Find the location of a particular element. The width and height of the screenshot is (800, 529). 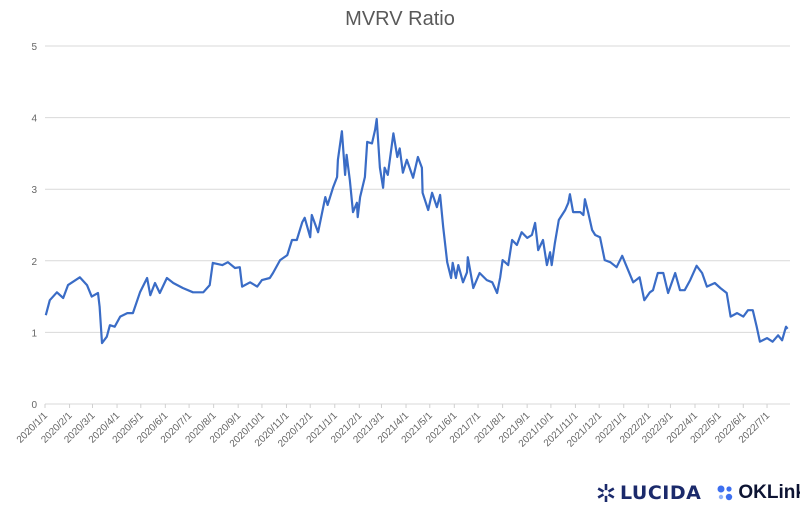

y-tick-label: 1 is located at coordinates (34, 333).